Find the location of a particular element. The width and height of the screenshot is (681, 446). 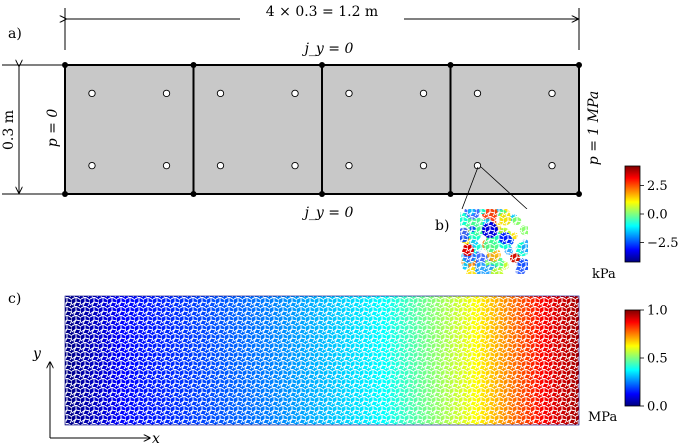

width-dimension-label: 4 × 0.3 = 1.2 m is located at coordinates (322, 12).